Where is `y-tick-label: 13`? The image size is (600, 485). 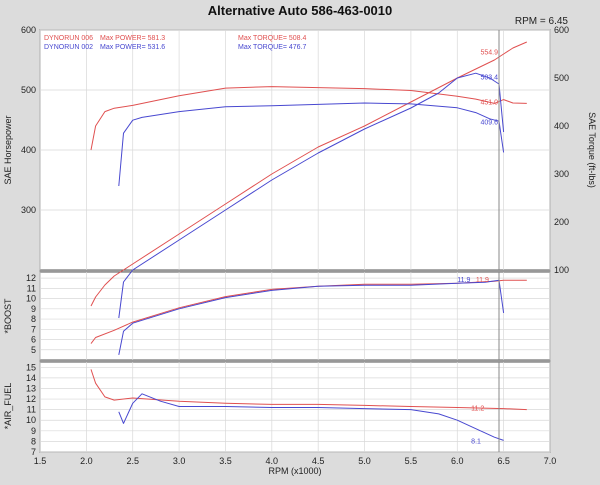
y-tick-label: 13 is located at coordinates (31, 388).